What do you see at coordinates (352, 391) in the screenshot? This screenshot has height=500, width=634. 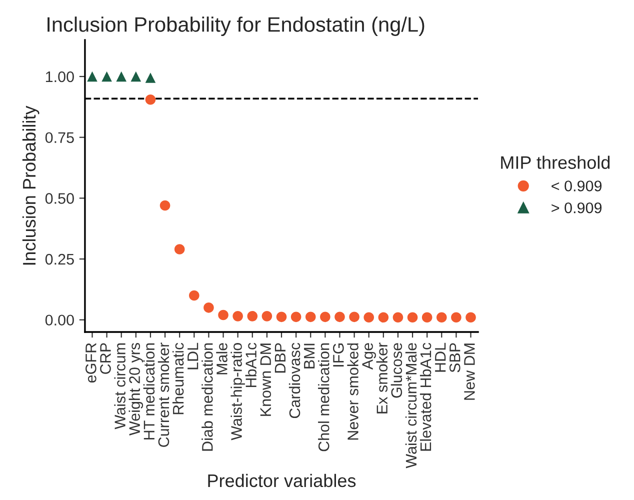 I see `x-tick-label: Never smoked` at bounding box center [352, 391].